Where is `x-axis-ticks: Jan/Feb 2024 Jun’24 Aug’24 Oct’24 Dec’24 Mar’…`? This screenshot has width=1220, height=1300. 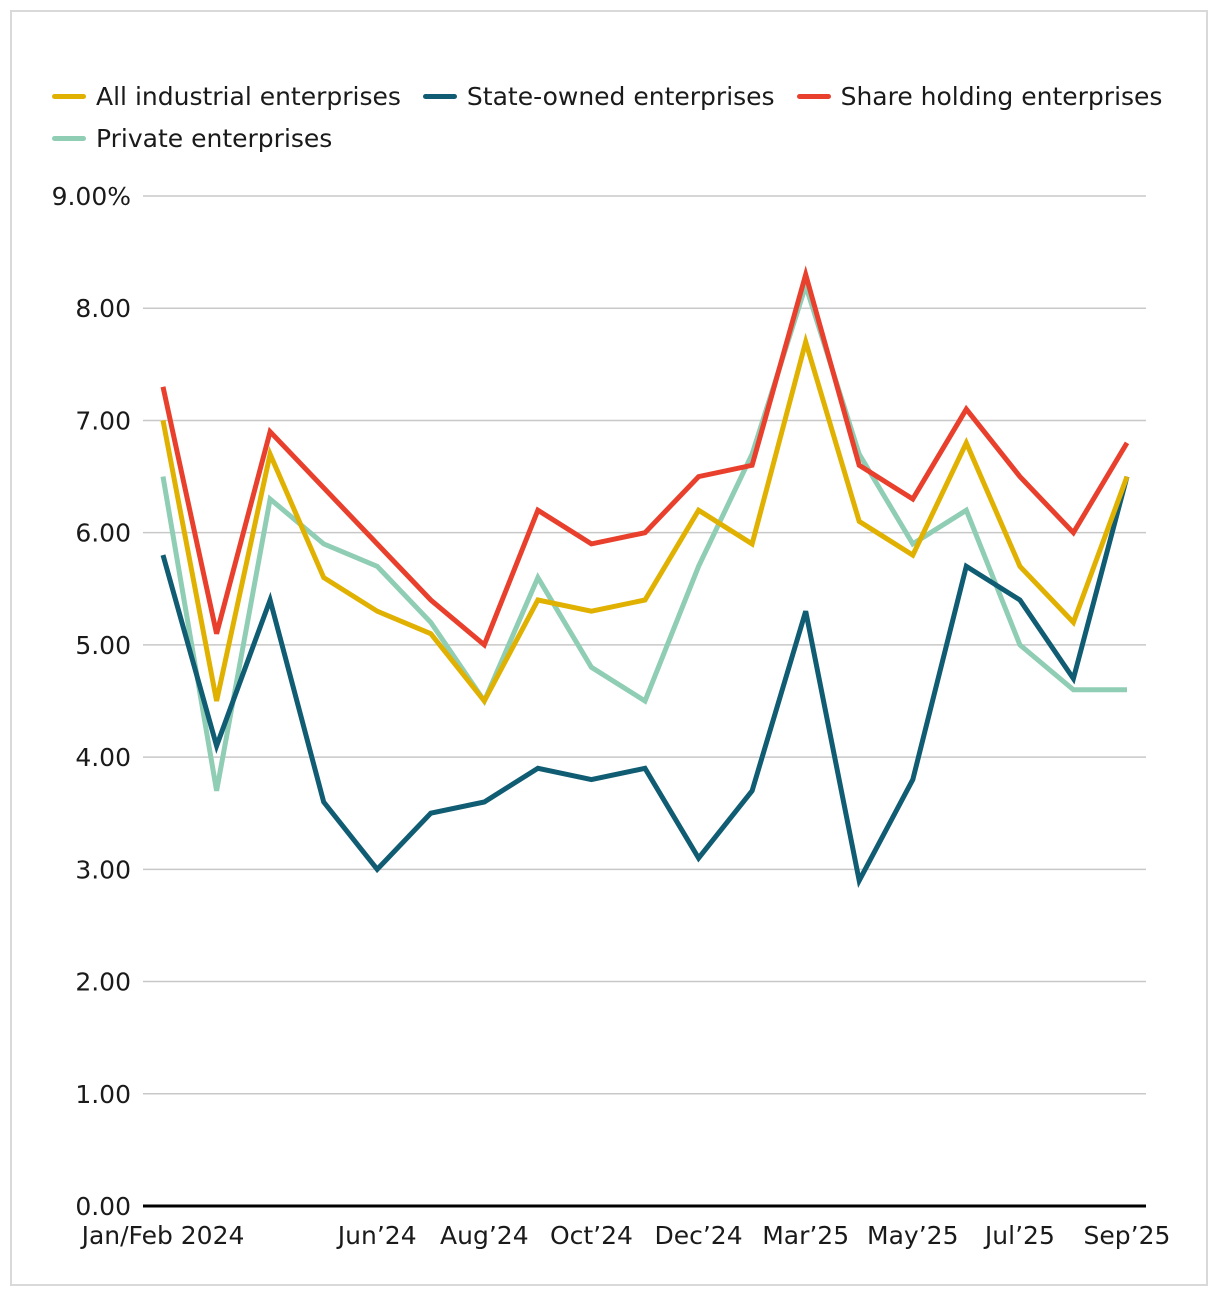 x-axis-ticks: Jan/Feb 2024 Jun’24 Aug’24 Oct’24 Dec’24 Mar’… is located at coordinates (625, 1235).